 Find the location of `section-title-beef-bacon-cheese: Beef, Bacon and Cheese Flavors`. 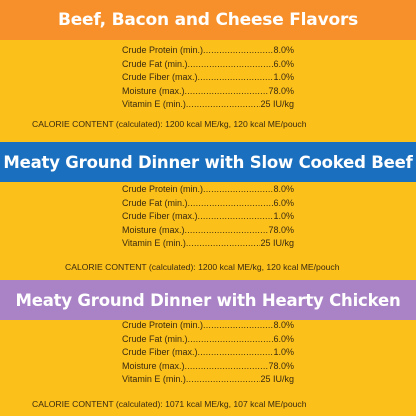

section-title-beef-bacon-cheese: Beef, Bacon and Cheese Flavors is located at coordinates (208, 20).